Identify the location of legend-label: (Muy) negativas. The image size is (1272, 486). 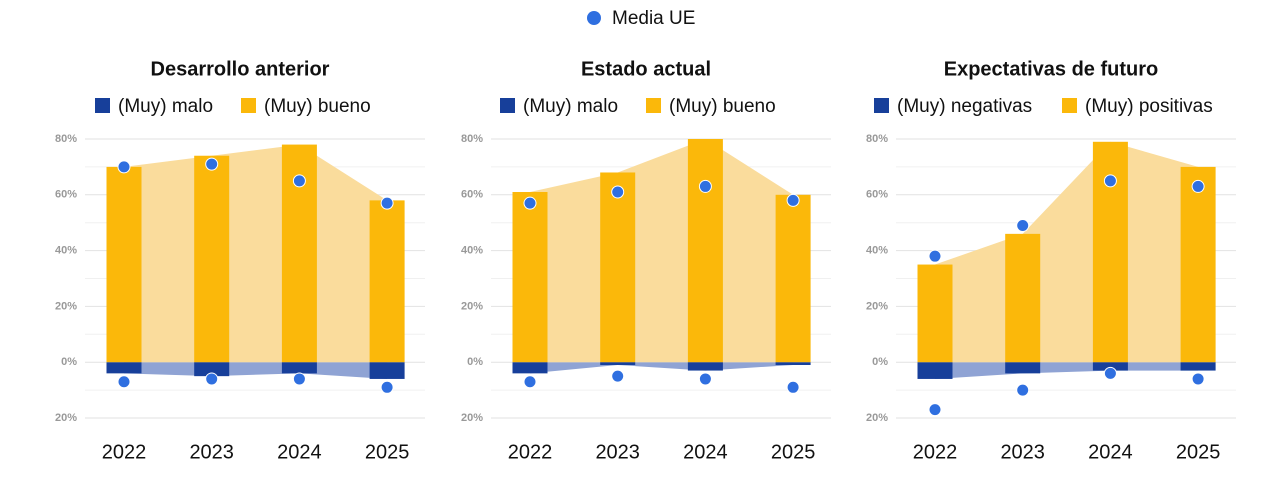
(964, 106).